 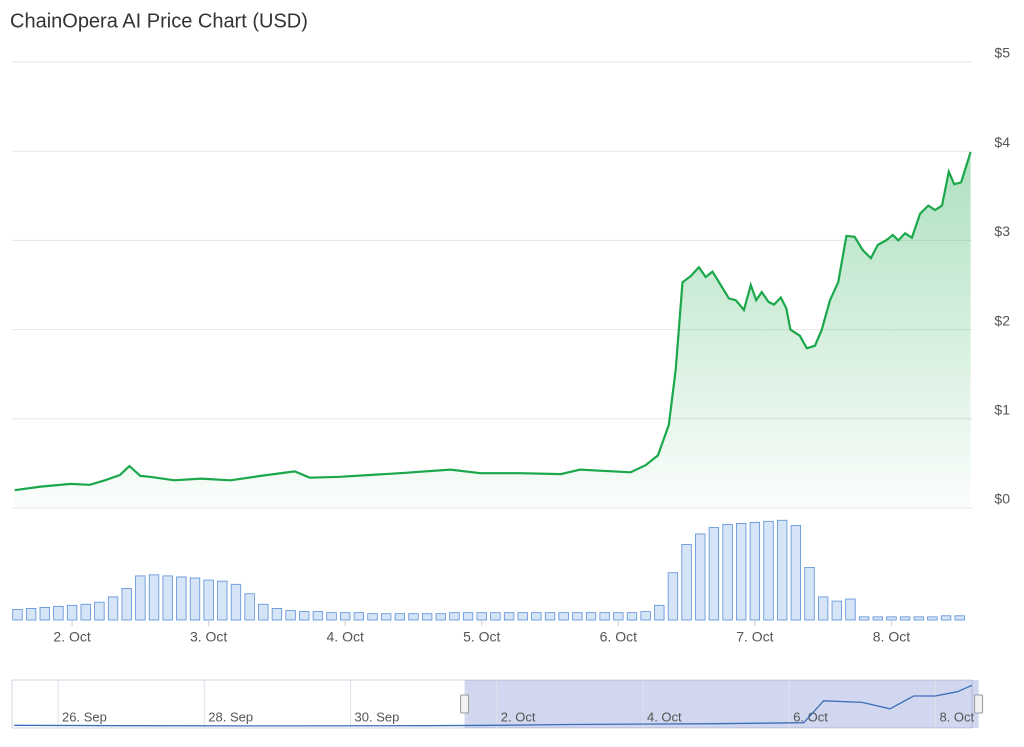 I want to click on navigator-tick-label: 6. Oct, so click(x=810, y=716).